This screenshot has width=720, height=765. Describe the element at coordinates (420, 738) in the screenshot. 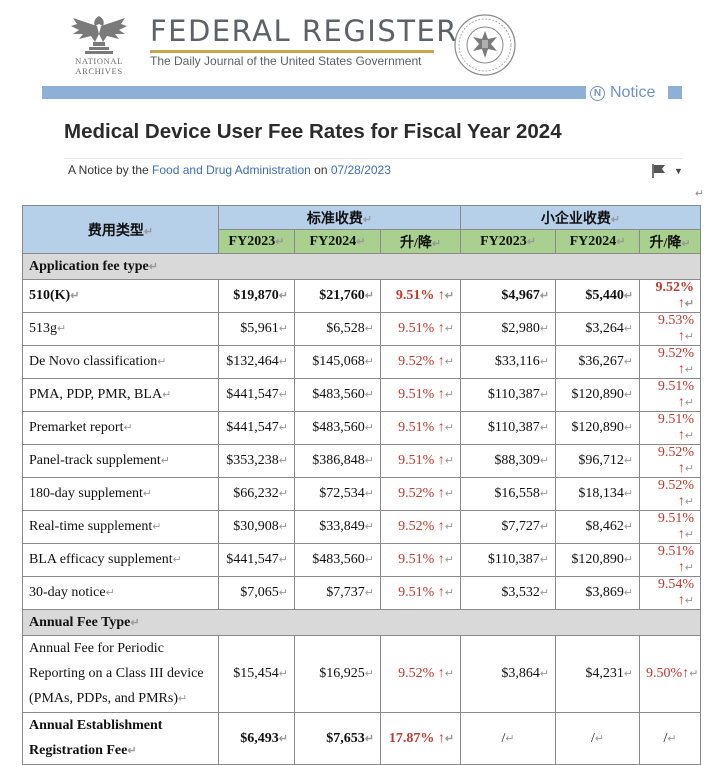

I see `cell-std-change: 17.87% ↑↵` at that location.